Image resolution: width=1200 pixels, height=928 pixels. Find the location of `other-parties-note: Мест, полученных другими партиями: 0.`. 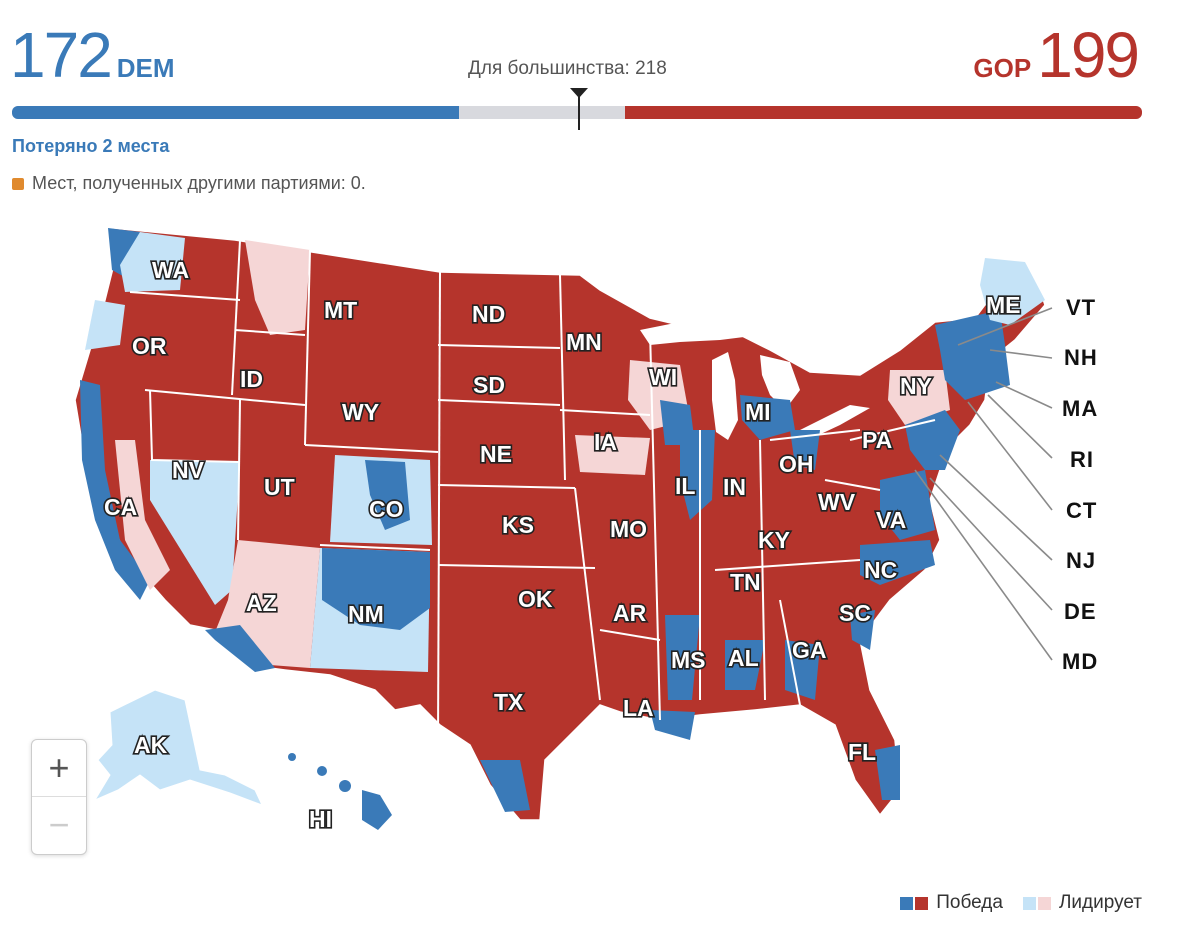

other-parties-note: Мест, полученных другими партиями: 0. is located at coordinates (189, 183).